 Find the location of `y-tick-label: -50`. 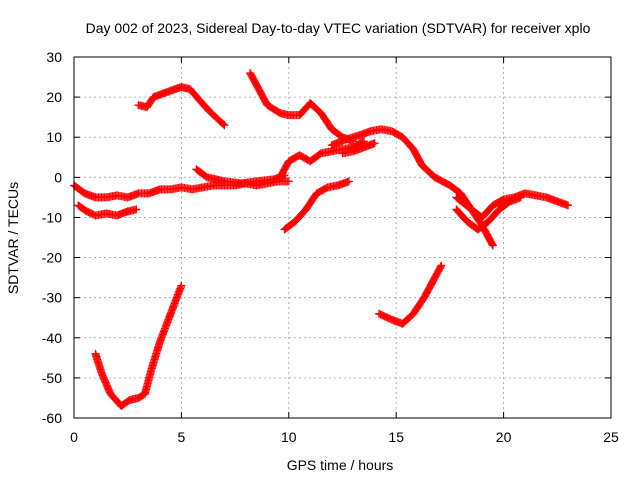

y-tick-label: -50 is located at coordinates (52, 378).